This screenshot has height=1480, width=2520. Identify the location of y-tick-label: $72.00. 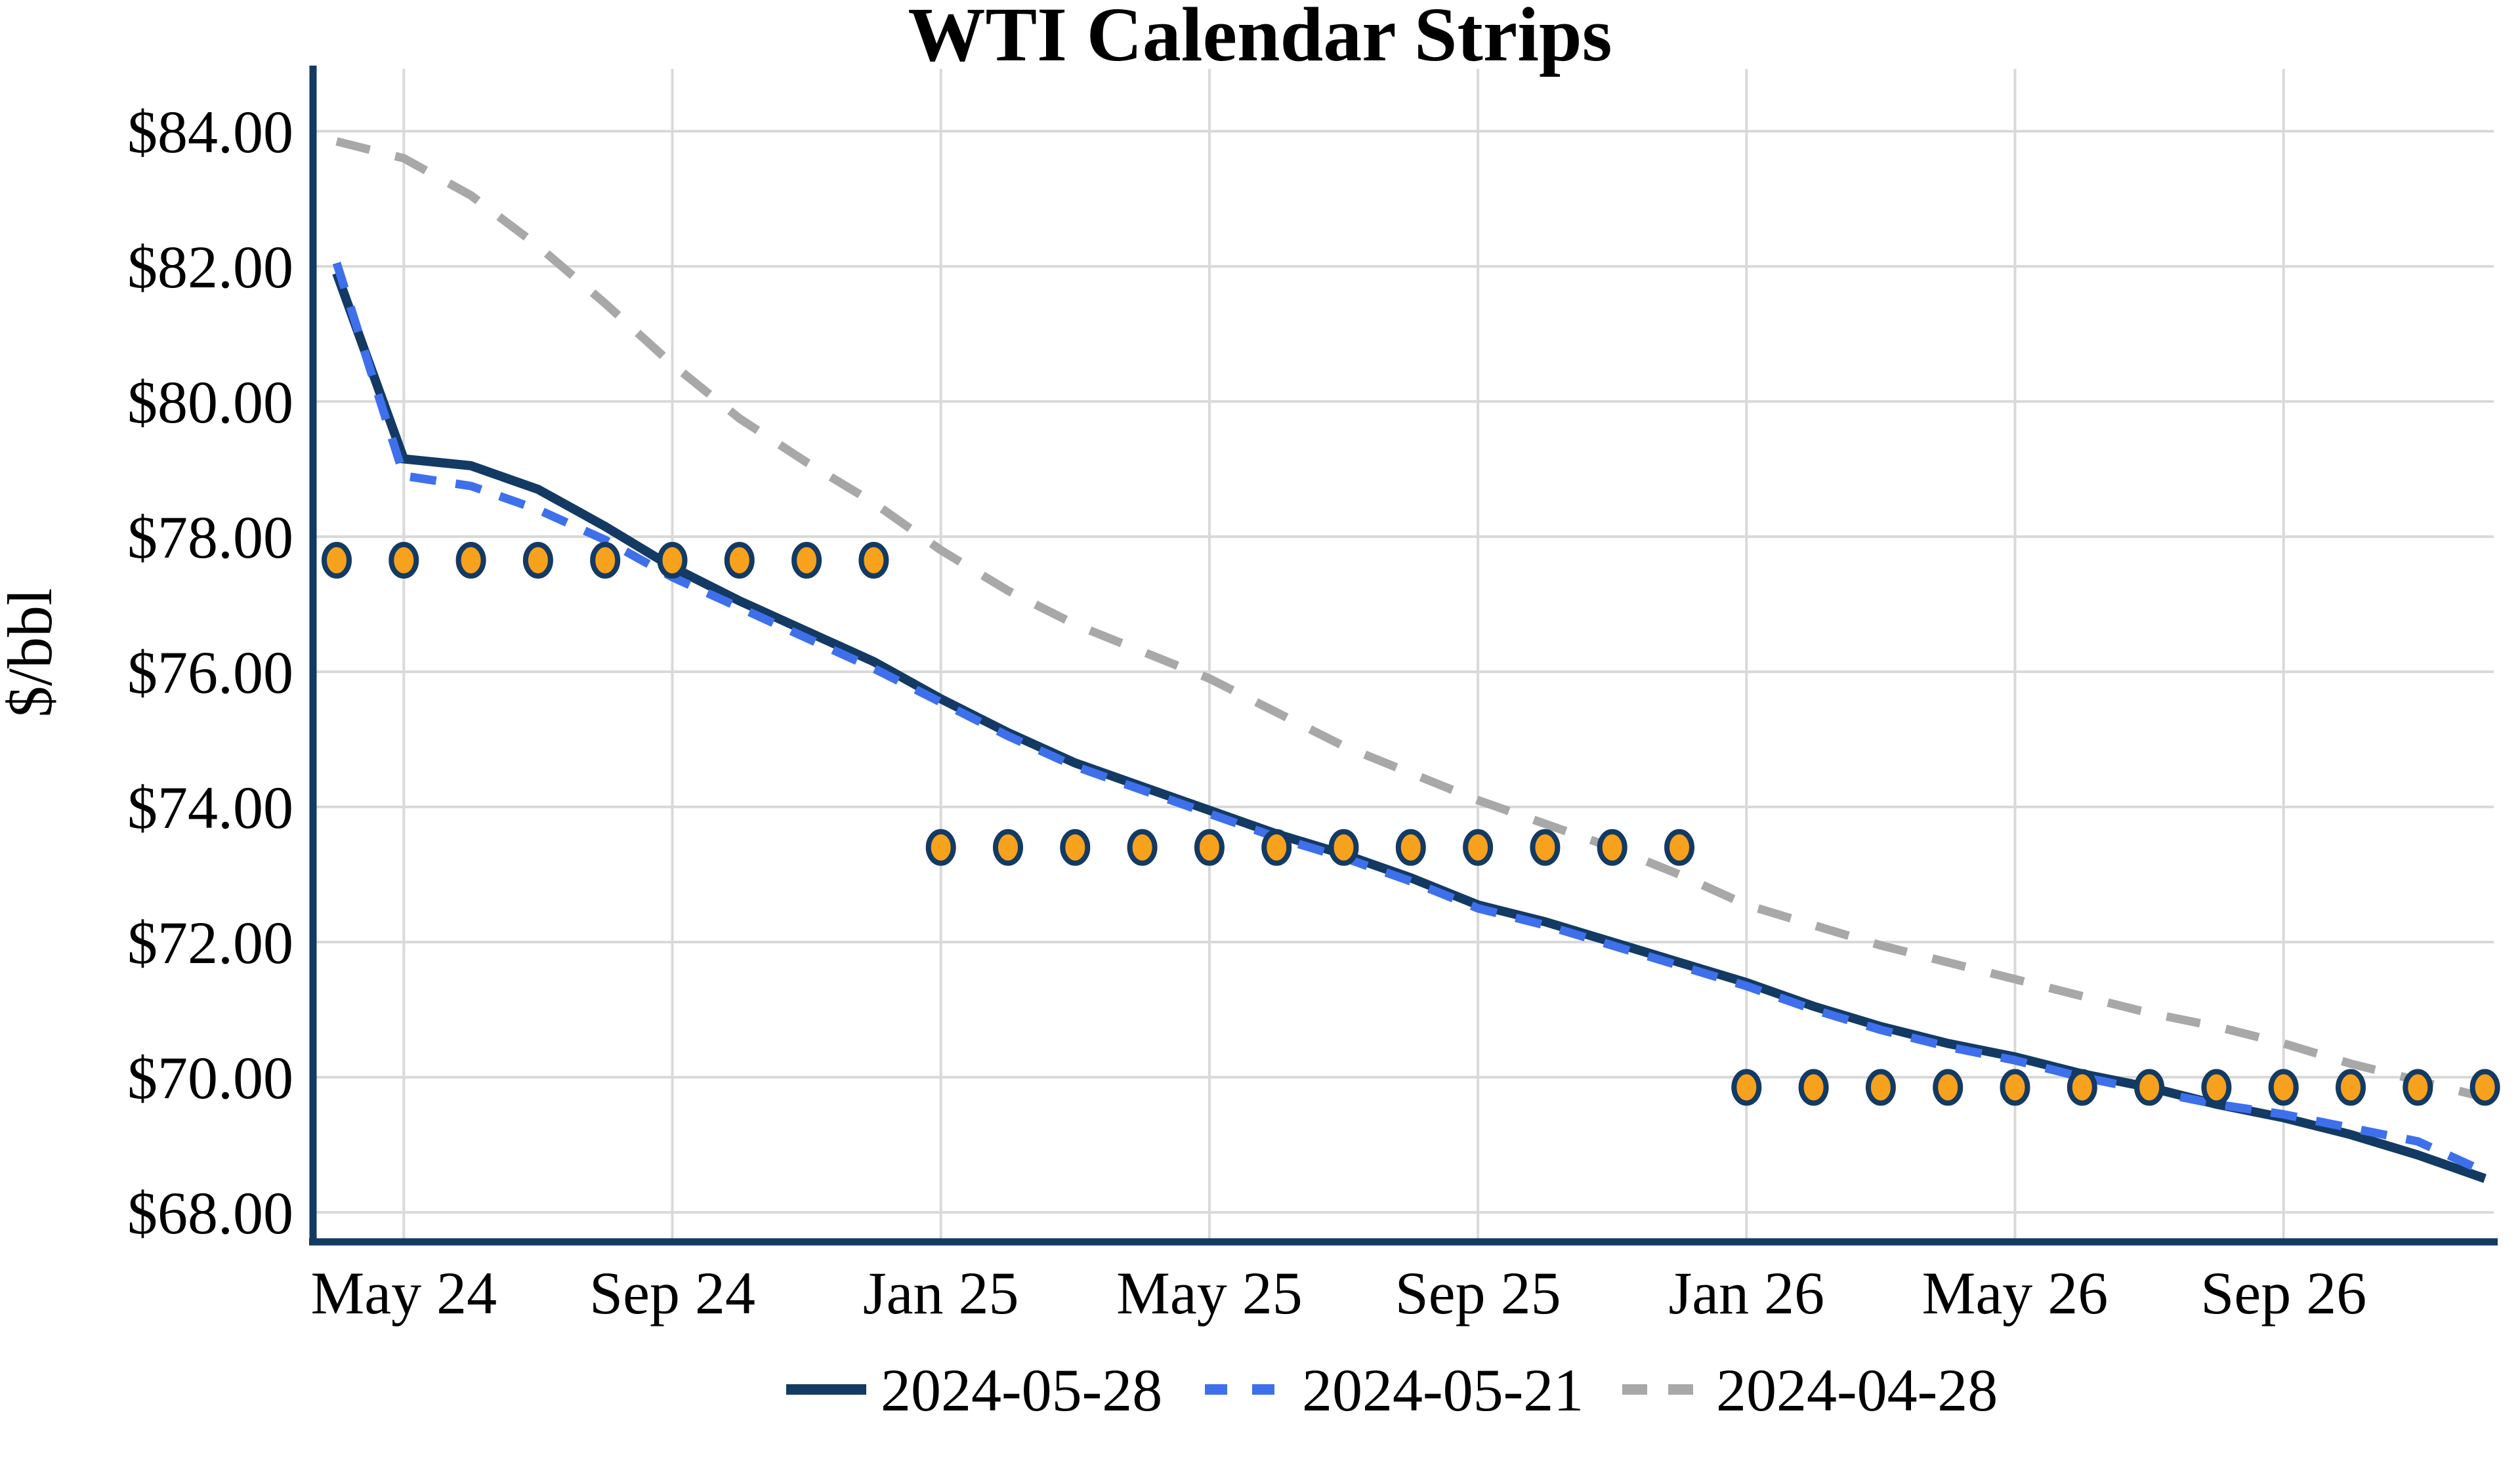
(210, 942).